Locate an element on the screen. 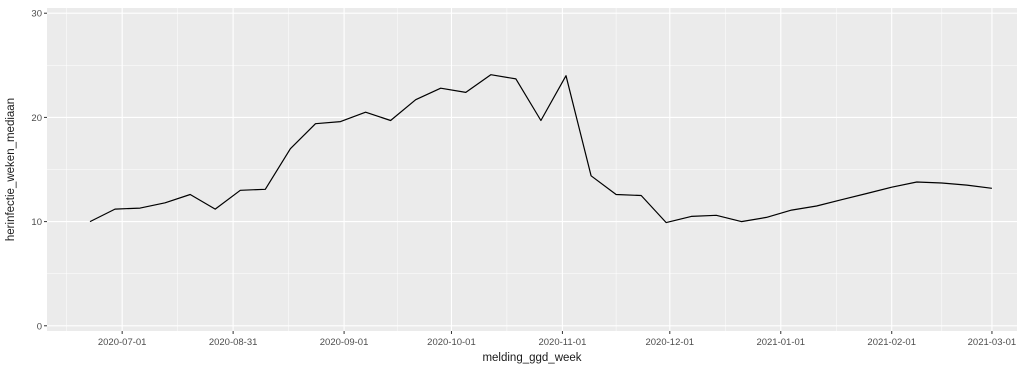 The image size is (1023, 365). x-tick-label: 2020-12-01 is located at coordinates (669, 342).